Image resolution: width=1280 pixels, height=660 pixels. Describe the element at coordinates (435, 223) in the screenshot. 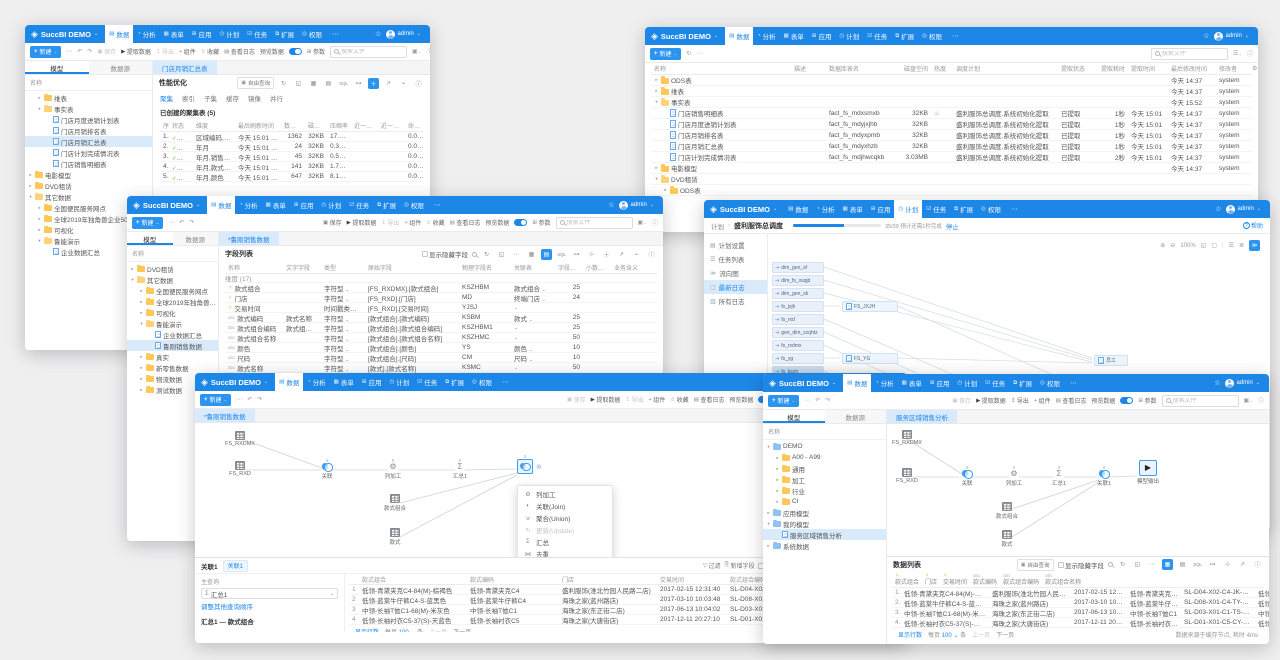

I see `favorite-button: ☆ 收藏` at that location.